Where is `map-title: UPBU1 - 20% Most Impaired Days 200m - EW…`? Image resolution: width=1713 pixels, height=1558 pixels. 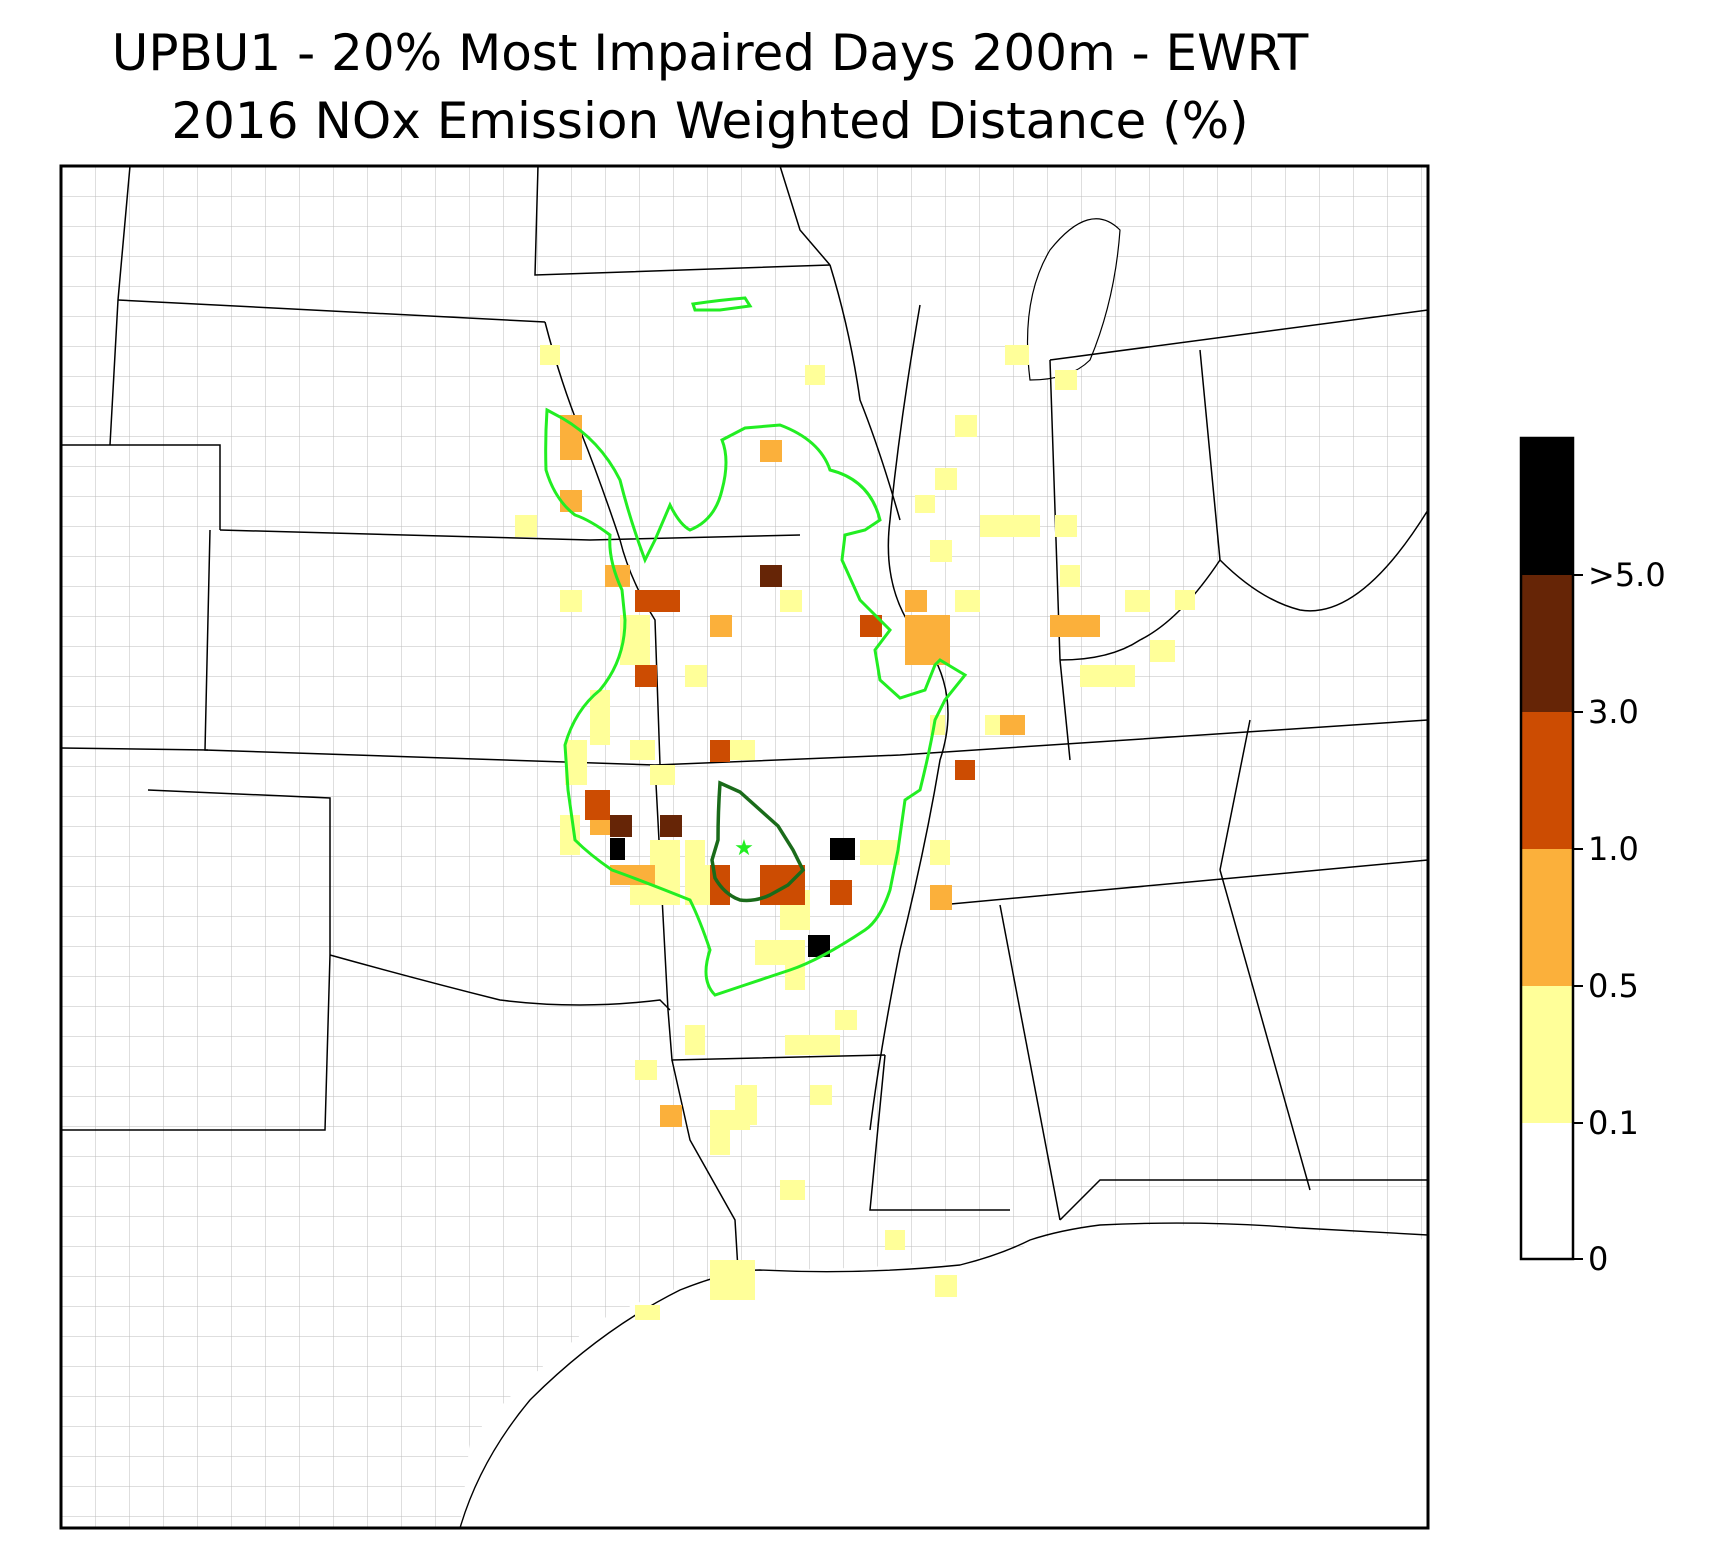
map-title: UPBU1 - 20% Most Impaired Days 200m - EW… is located at coordinates (710, 53).